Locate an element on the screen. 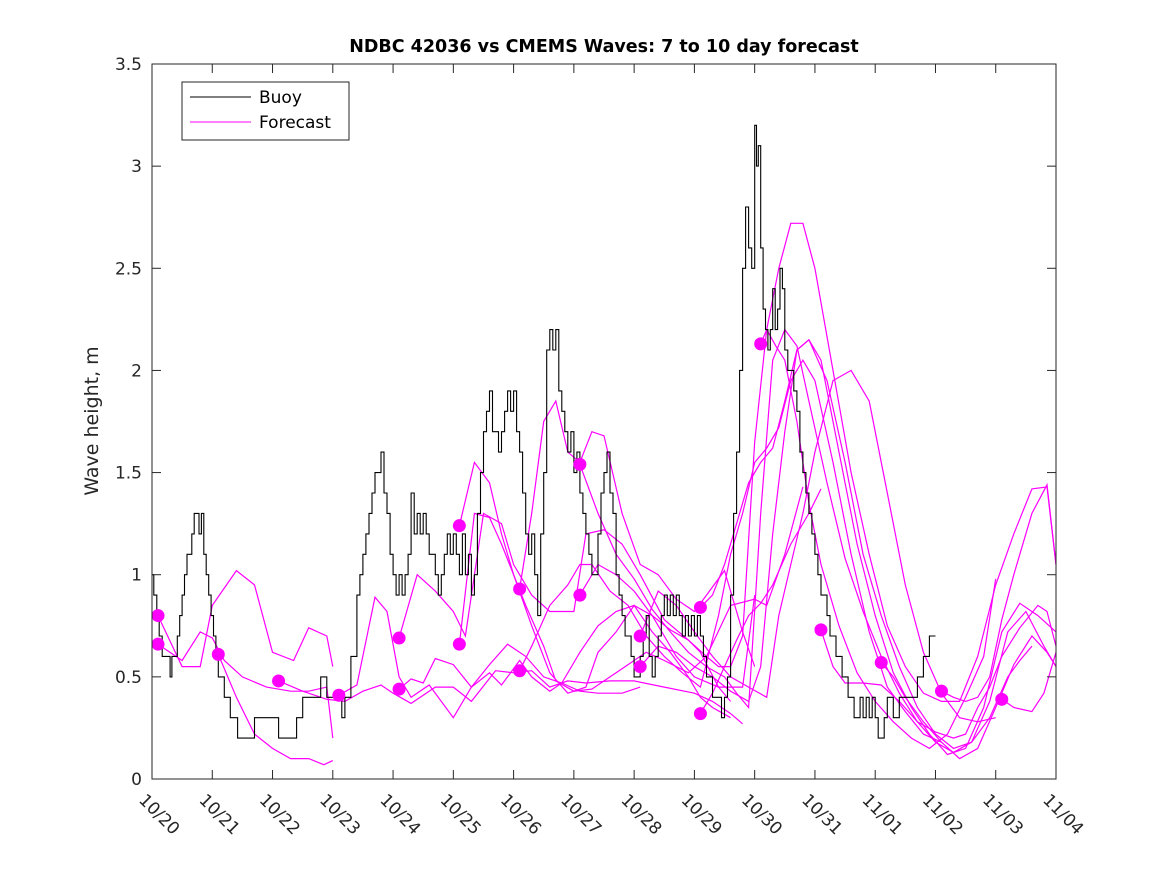 Image resolution: width=1167 pixels, height=875 pixels. y-tick-label: 3 is located at coordinates (136, 167).